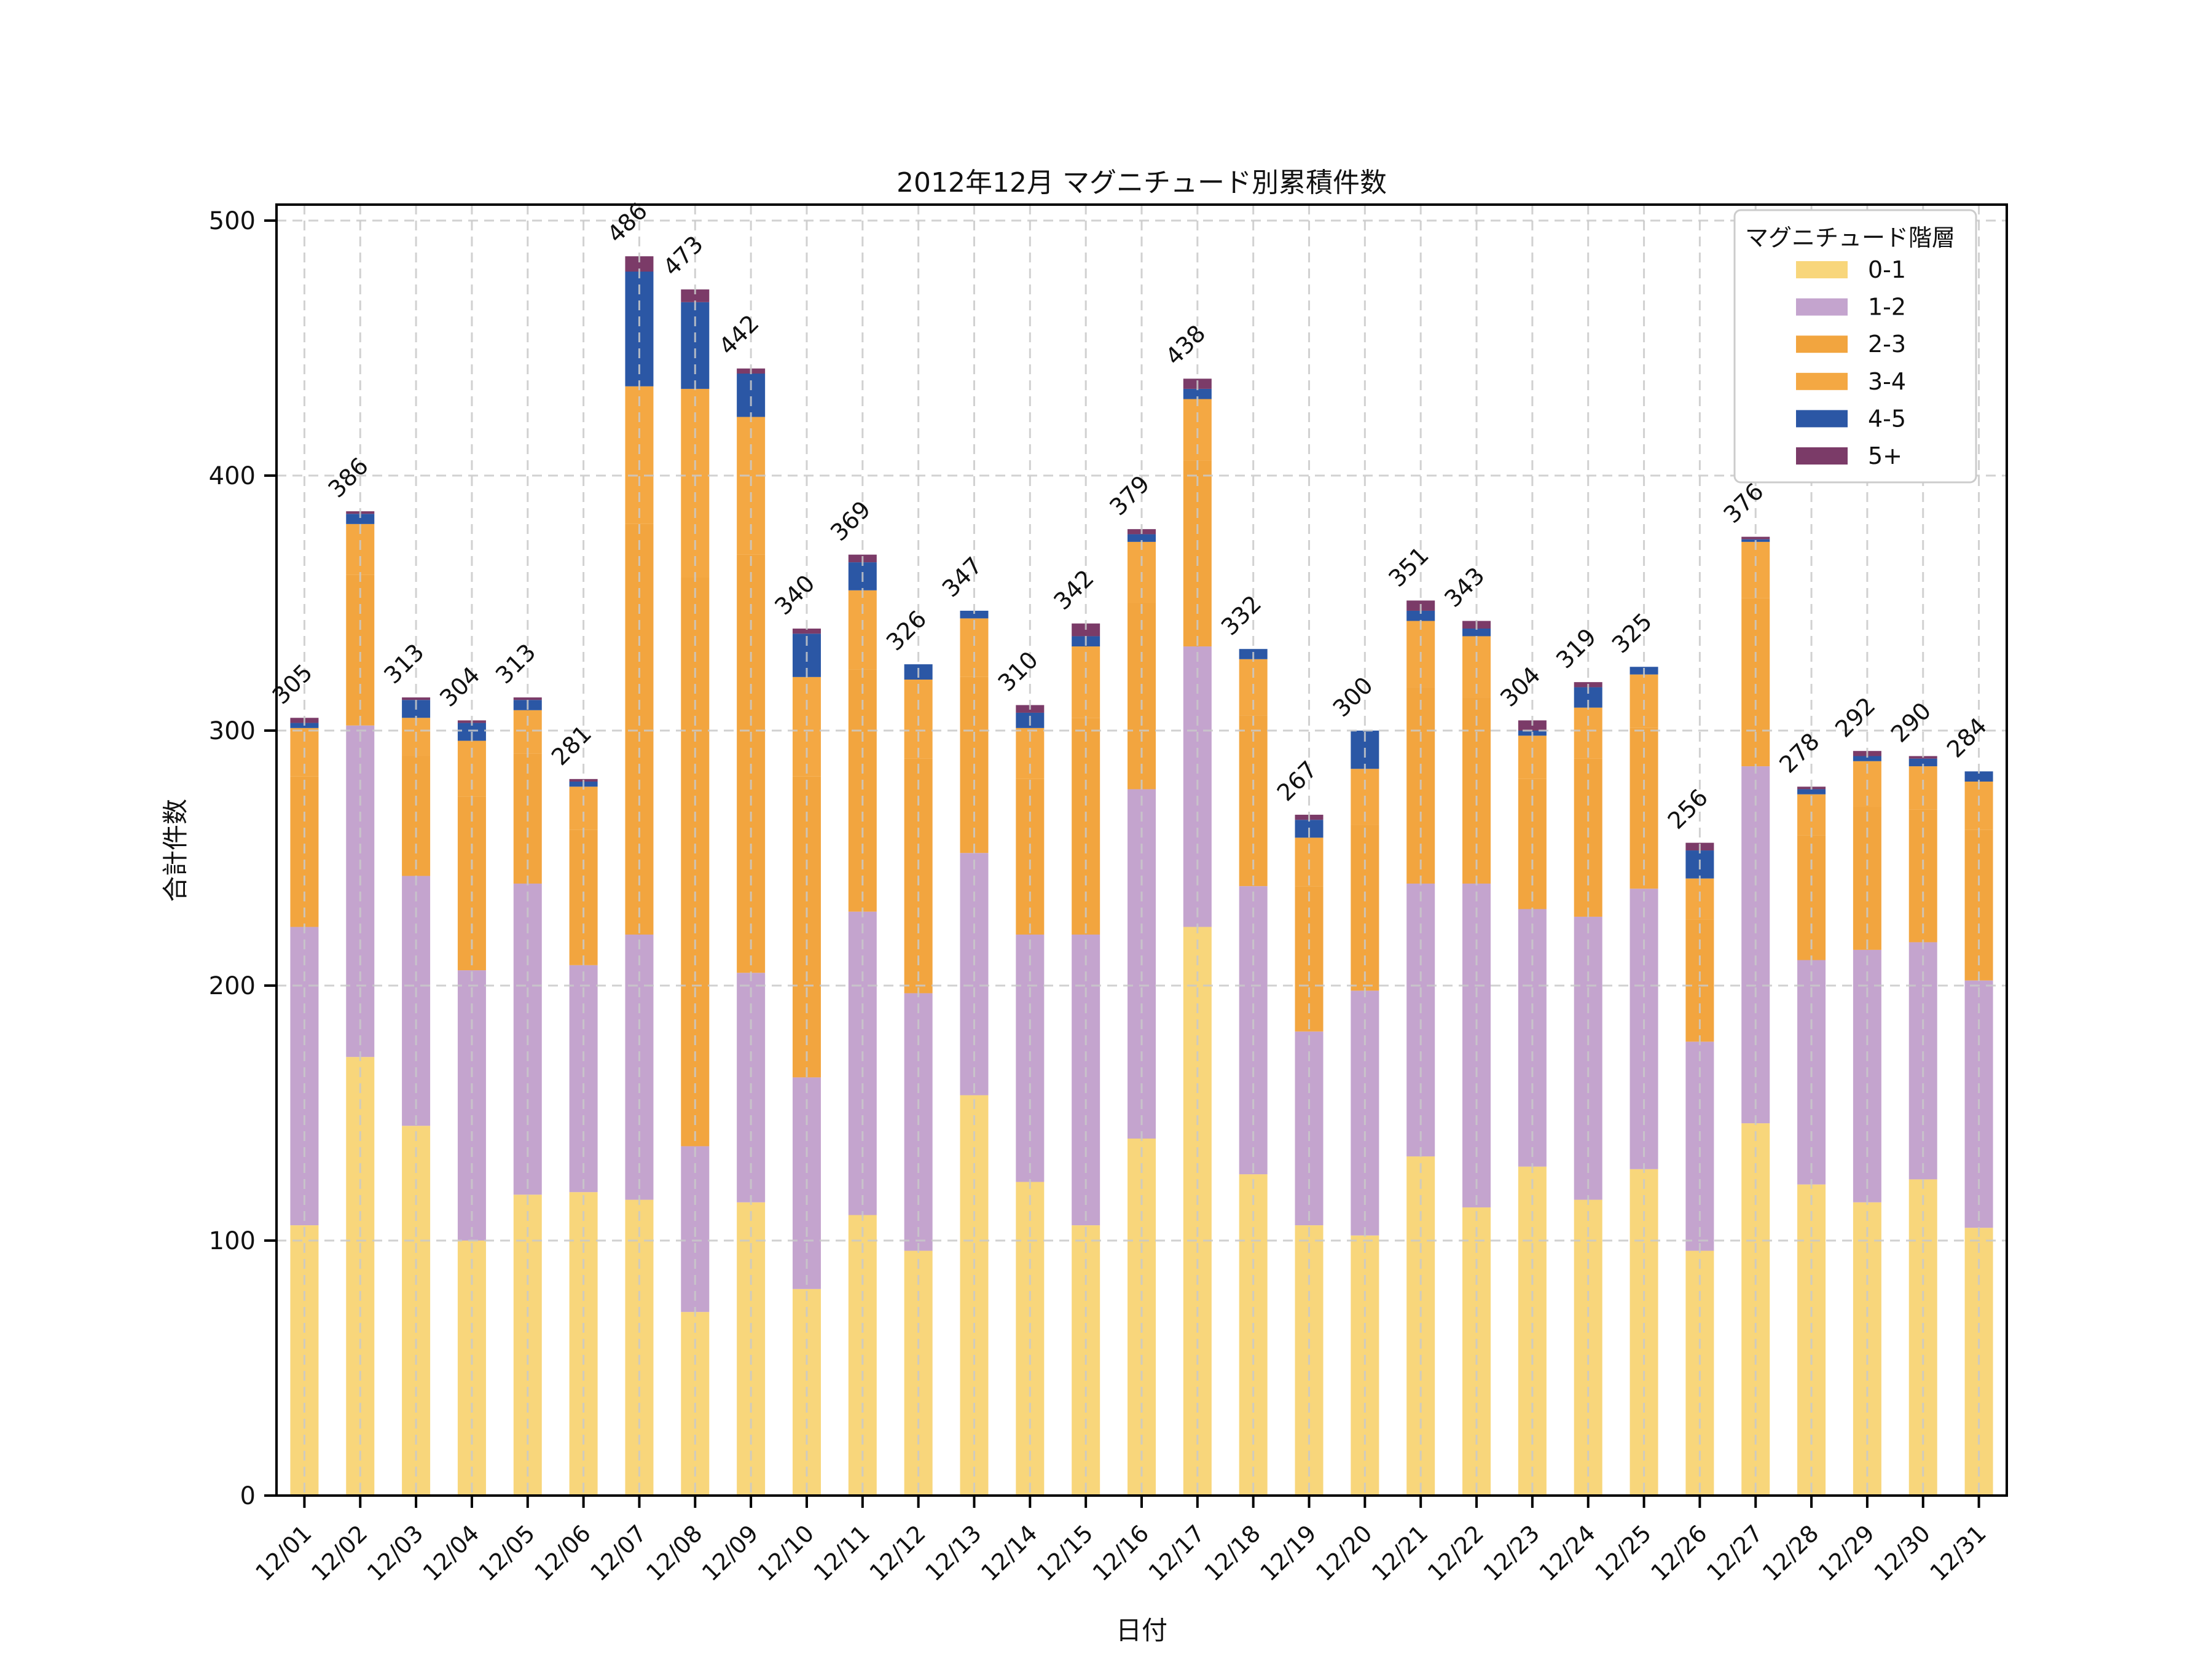 This screenshot has width=2212, height=1659. I want to click on legend-swatch-5+, so click(1822, 456).